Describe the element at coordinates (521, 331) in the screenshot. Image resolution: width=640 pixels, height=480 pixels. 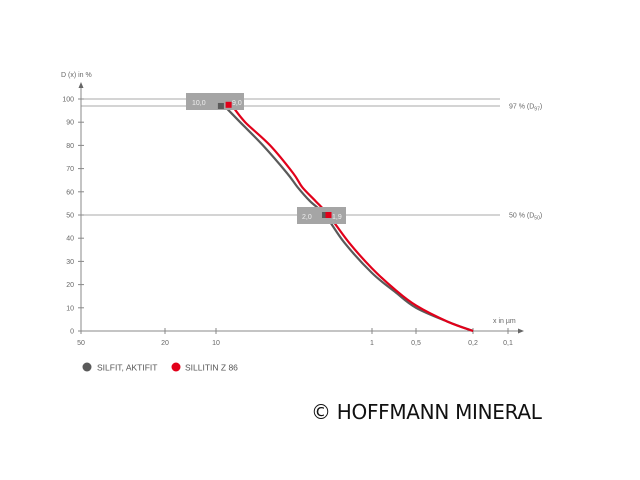
I see `x-axis-arrow-icon` at that location.